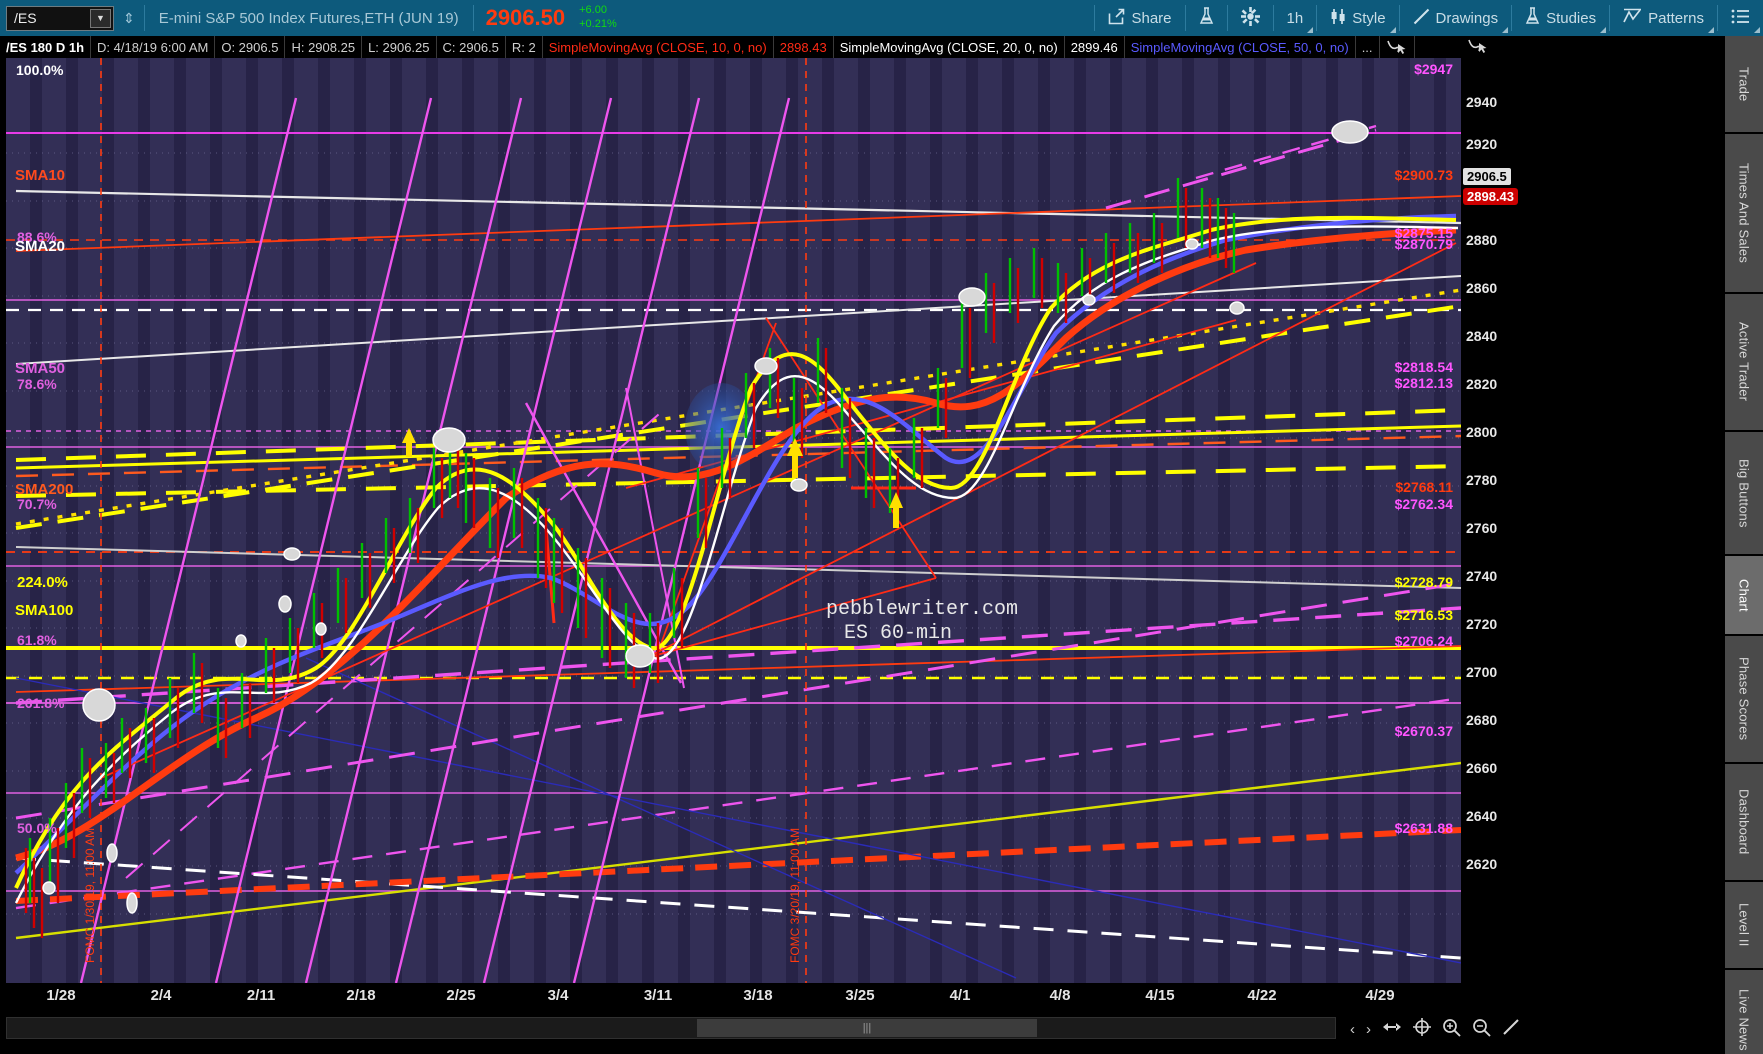 The width and height of the screenshot is (1763, 1054). I want to click on sidebar-tab-big-buttons: Big Buttons, so click(1744, 494).